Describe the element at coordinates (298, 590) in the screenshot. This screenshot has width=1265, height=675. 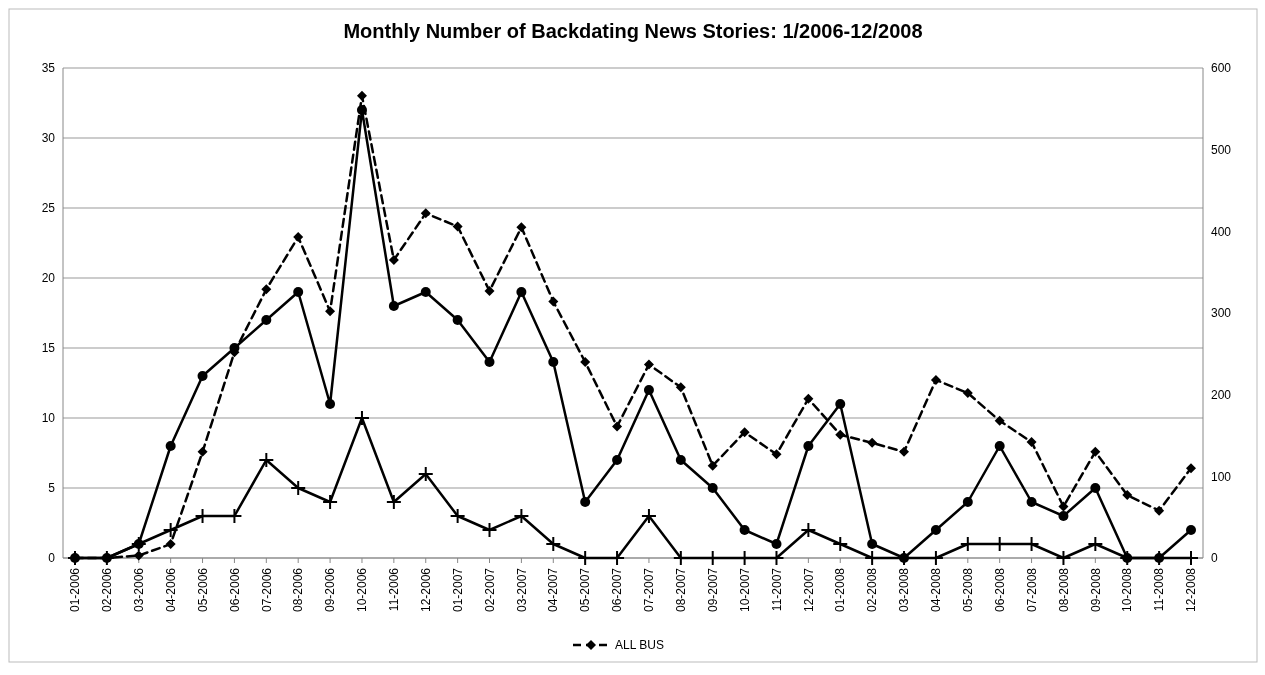
I see `x-tick-label: 08-2006` at that location.